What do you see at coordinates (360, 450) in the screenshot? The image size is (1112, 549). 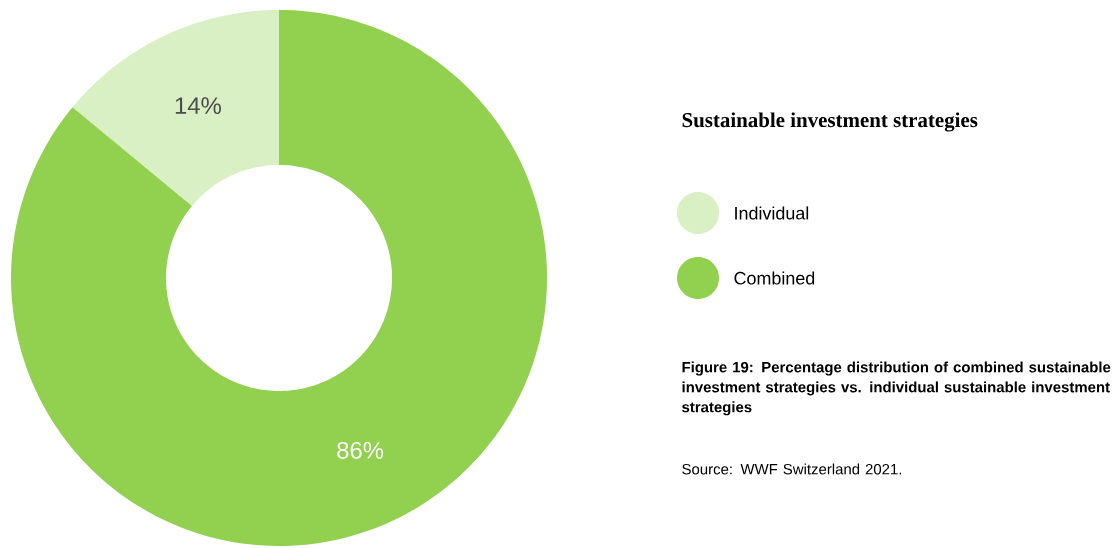 I see `data-label: 86%` at bounding box center [360, 450].